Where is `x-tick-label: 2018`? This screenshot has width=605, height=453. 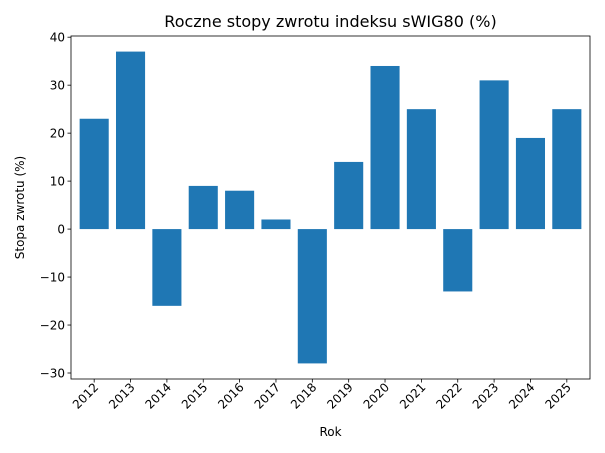
x-tick-label: 2018 is located at coordinates (303, 395).